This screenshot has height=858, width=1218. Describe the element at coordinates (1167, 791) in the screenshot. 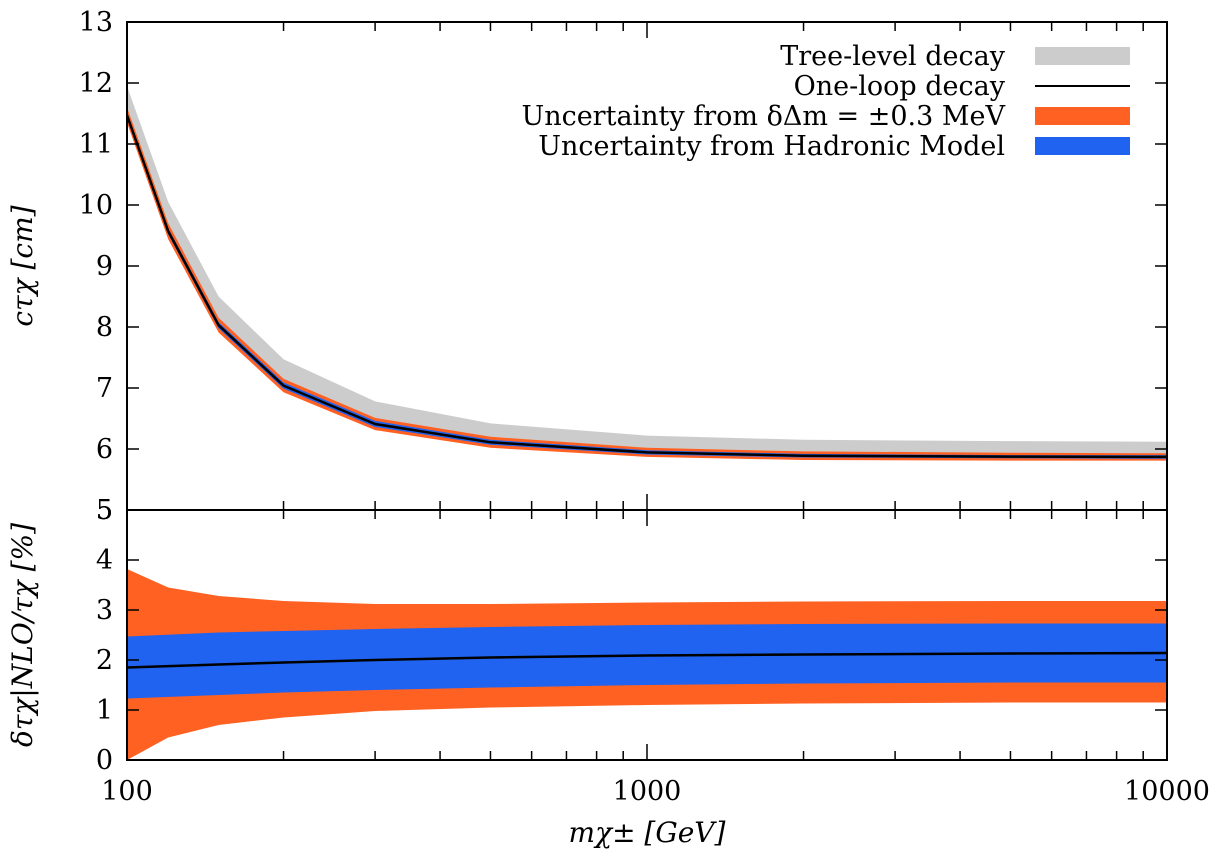

I see `x-tick-label: 10000` at that location.